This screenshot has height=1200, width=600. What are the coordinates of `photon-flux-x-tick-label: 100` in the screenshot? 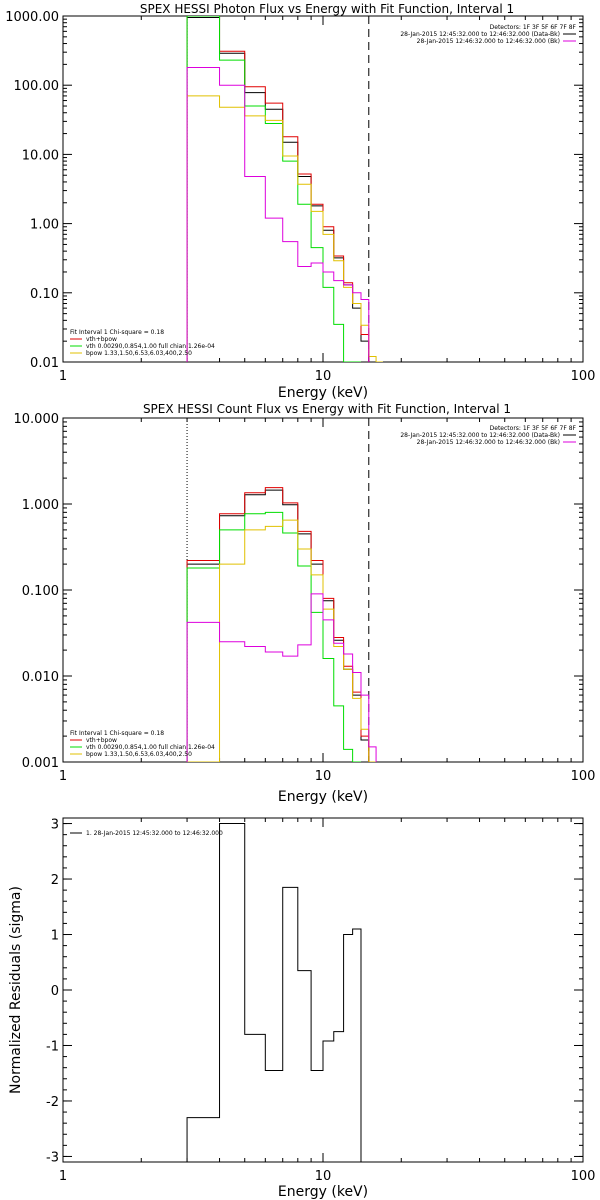 It's located at (583, 376).